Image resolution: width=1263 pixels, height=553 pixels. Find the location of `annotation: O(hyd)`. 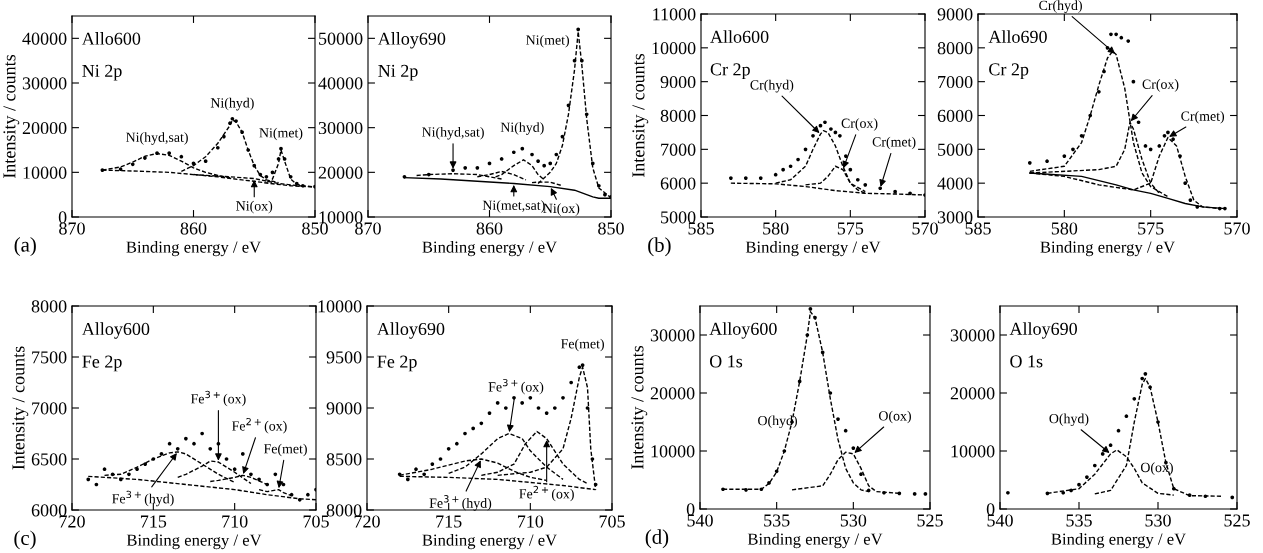

annotation: O(hyd) is located at coordinates (1069, 420).